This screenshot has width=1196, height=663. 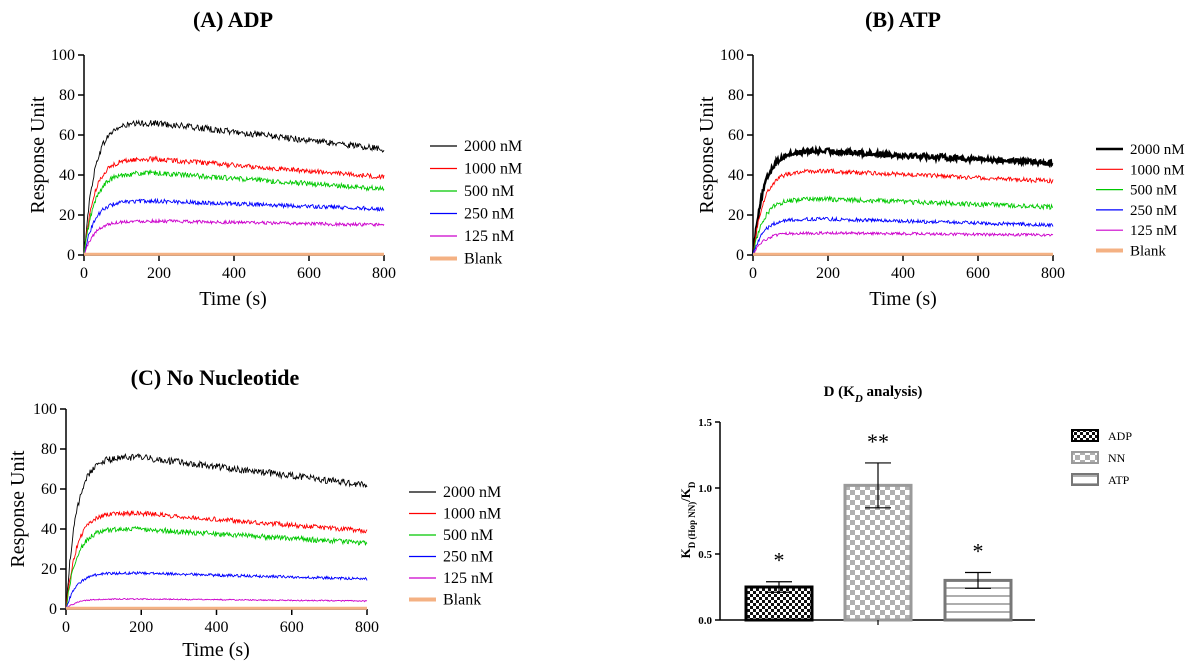 I want to click on panel-b-ylabel: Response Unit, so click(x=707, y=155).